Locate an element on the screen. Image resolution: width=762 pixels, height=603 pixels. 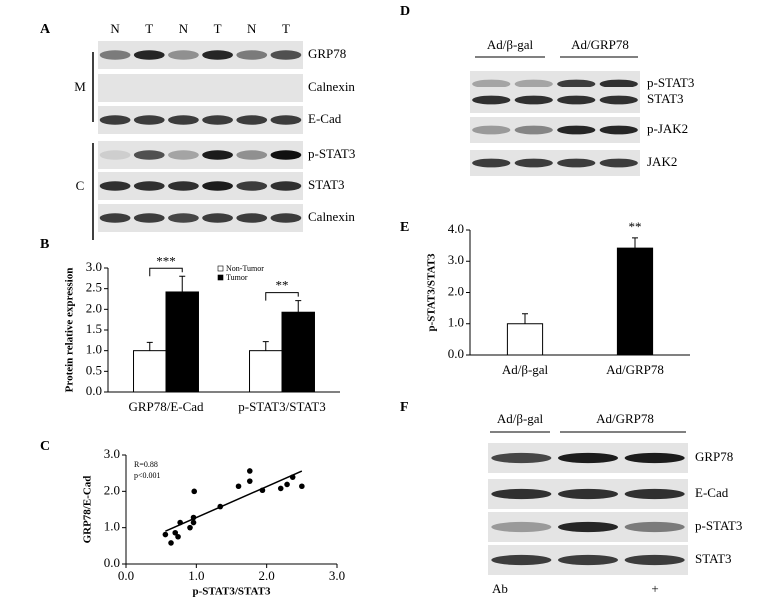
row-label: GRP78 is located at coordinates (714, 456).